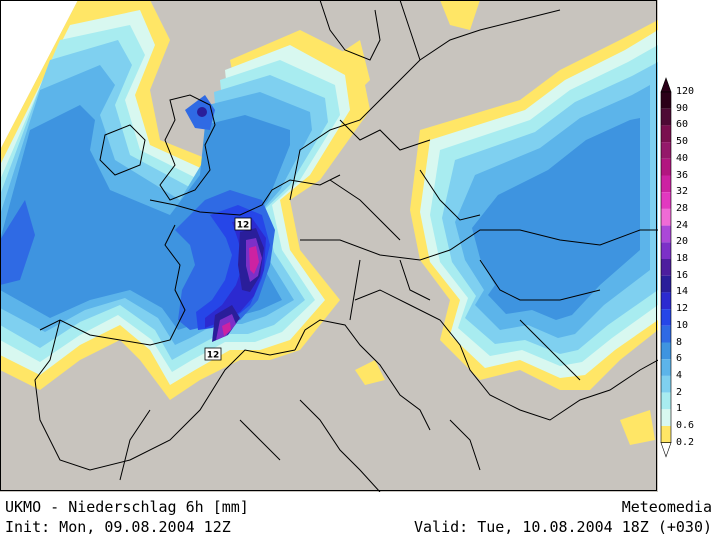 Image resolution: width=720 pixels, height=540 pixels. I want to click on legend-label: 120, so click(685, 91).